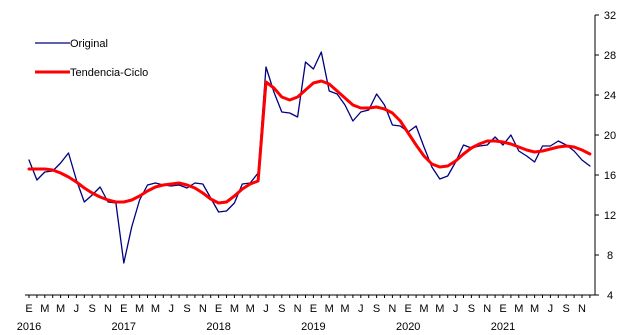 This screenshot has height=335, width=626. What do you see at coordinates (218, 327) in the screenshot?
I see `year-label: 2018` at bounding box center [218, 327].